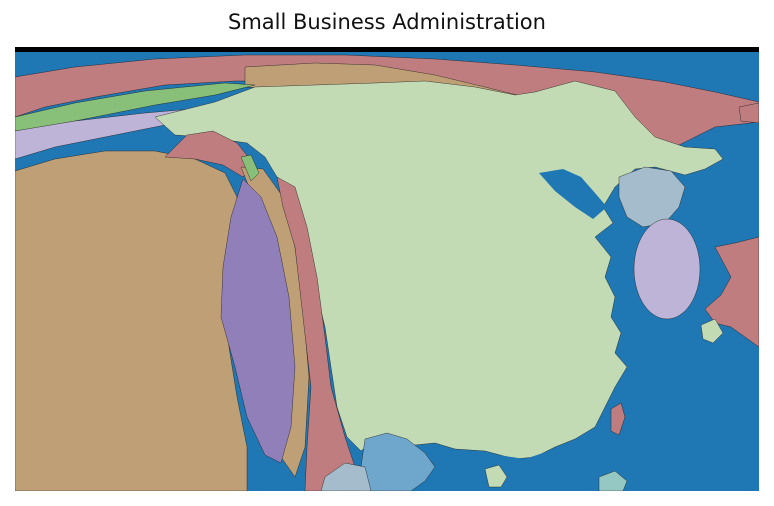  I want to click on region-east-rose-island-small, so click(748, 113).